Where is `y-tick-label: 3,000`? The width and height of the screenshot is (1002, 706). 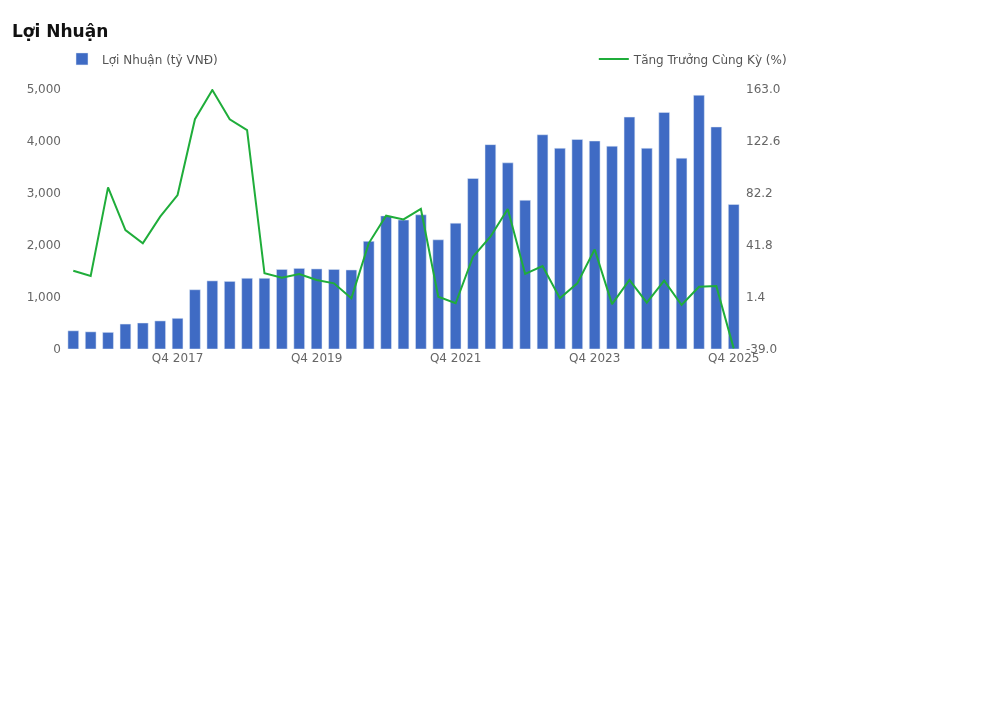
y-tick-label: 3,000 is located at coordinates (43, 193).